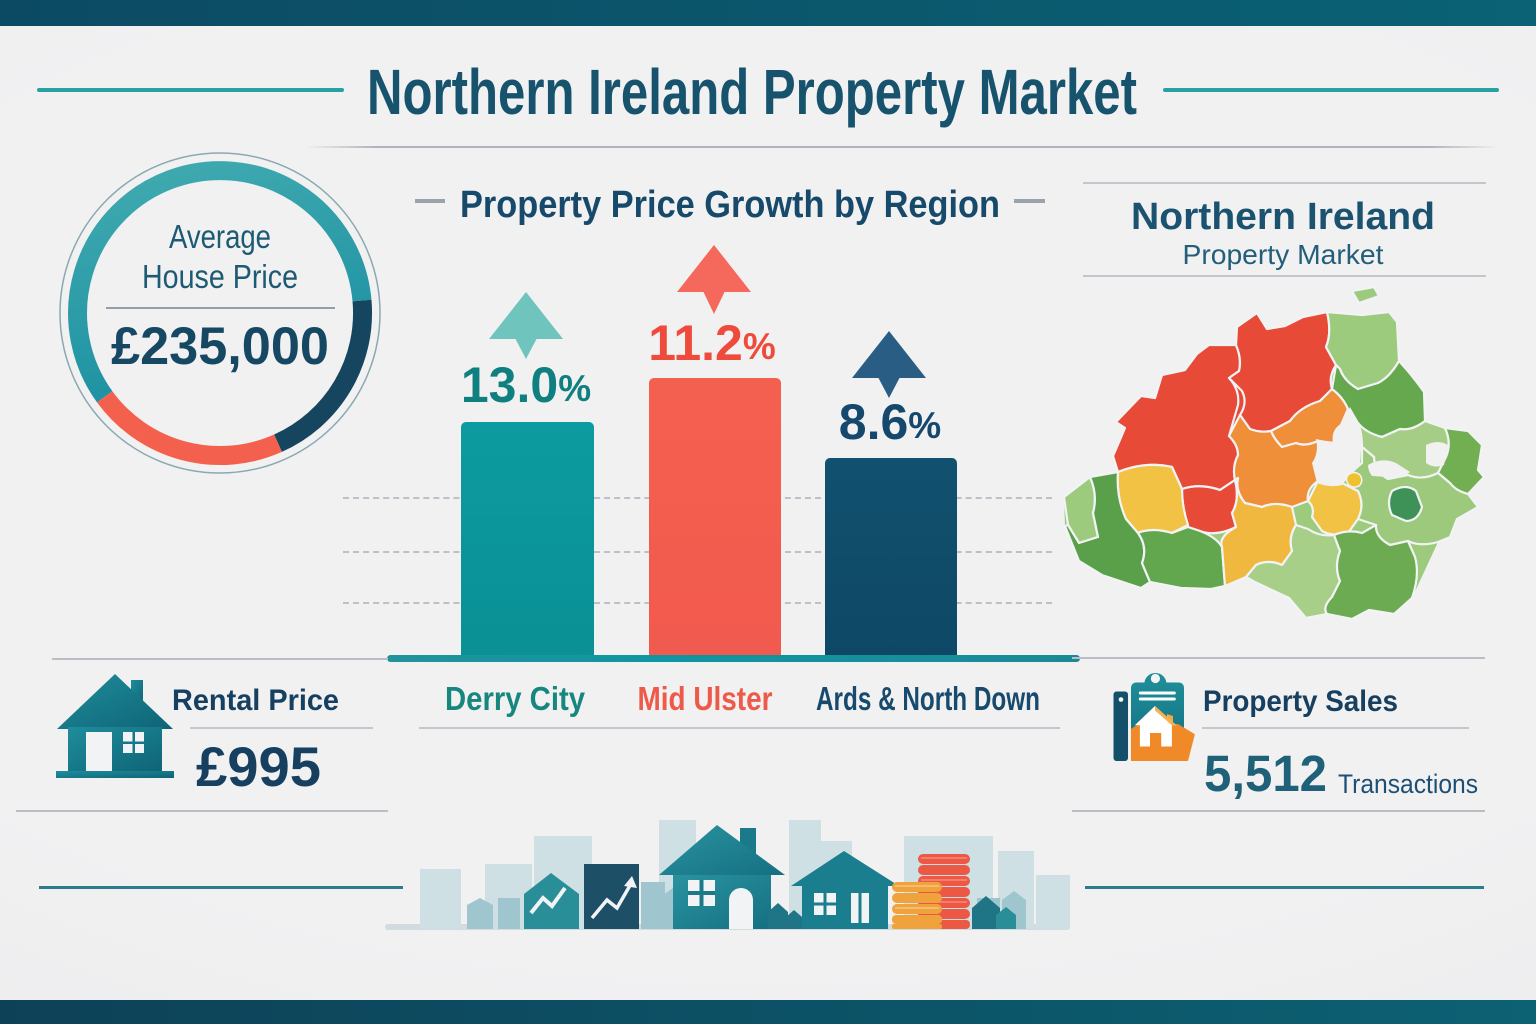 The height and width of the screenshot is (1024, 1536). Describe the element at coordinates (1300, 701) in the screenshot. I see `svg-text: Property Sales` at that location.